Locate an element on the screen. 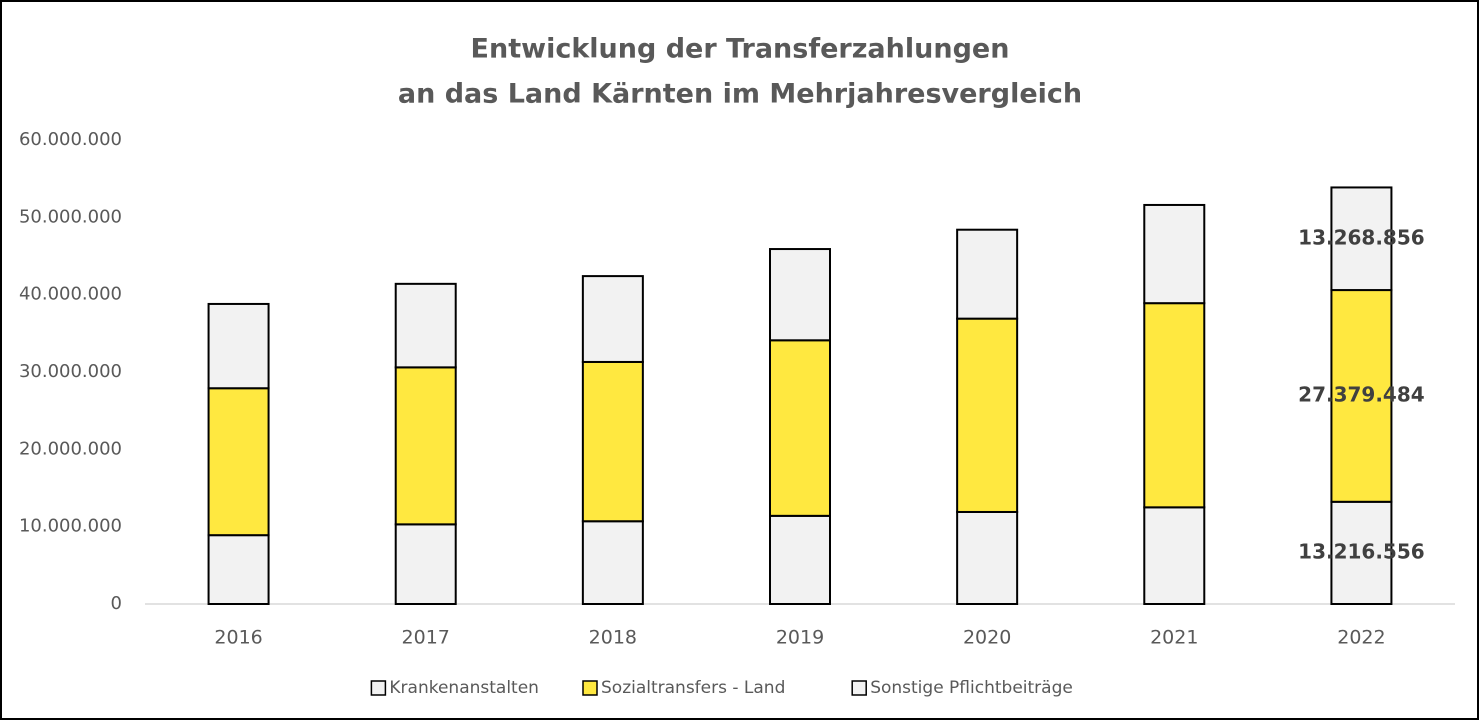  data-label: 27.379.484 is located at coordinates (1361, 394).